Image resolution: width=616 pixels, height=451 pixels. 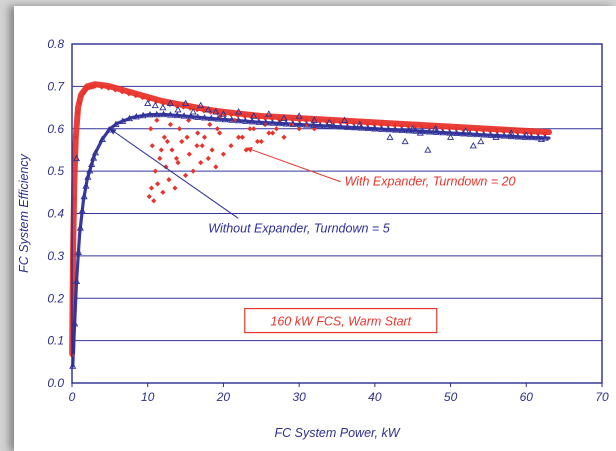 What do you see at coordinates (299, 397) in the screenshot?
I see `x-tick-label: 30` at bounding box center [299, 397].